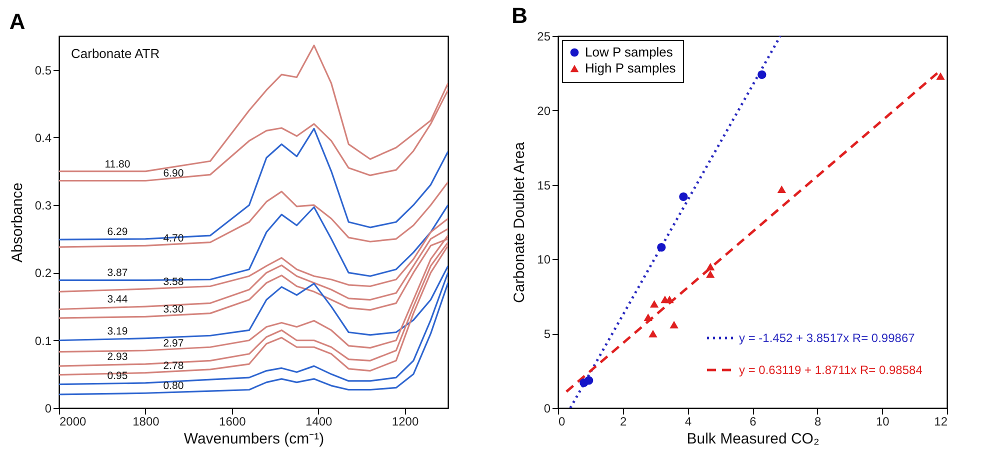 The height and width of the screenshot is (463, 995). Describe the element at coordinates (753, 439) in the screenshot. I see `x-axis-title: Bulk Measured CO₂` at that location.